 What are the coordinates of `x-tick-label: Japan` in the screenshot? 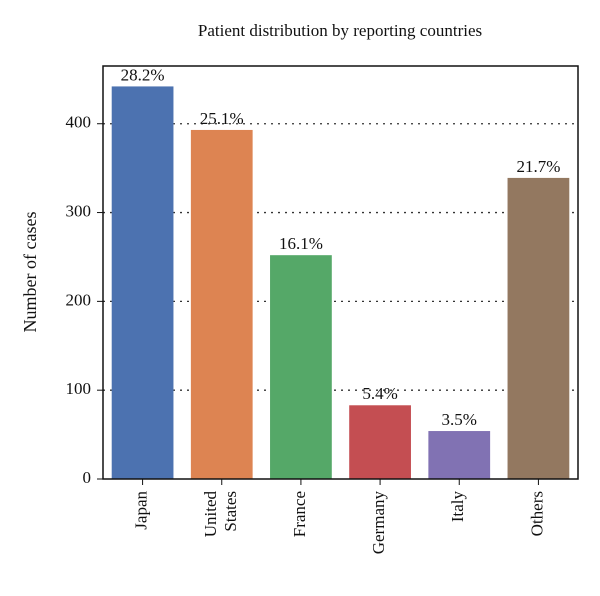 It's located at (140, 510).